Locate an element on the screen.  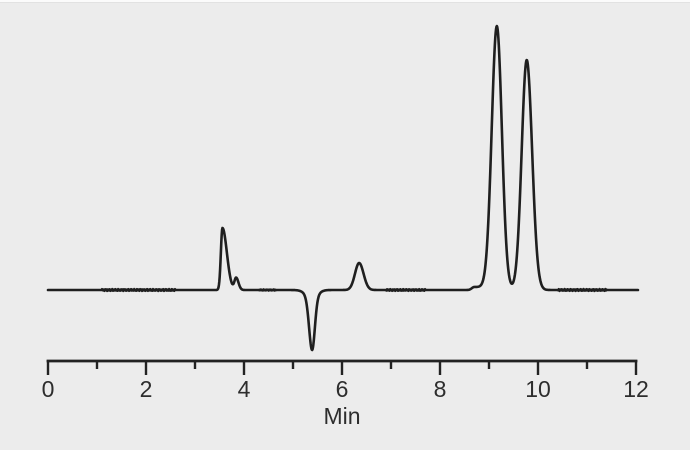
x-axis-tick-label: 4 is located at coordinates (244, 389).